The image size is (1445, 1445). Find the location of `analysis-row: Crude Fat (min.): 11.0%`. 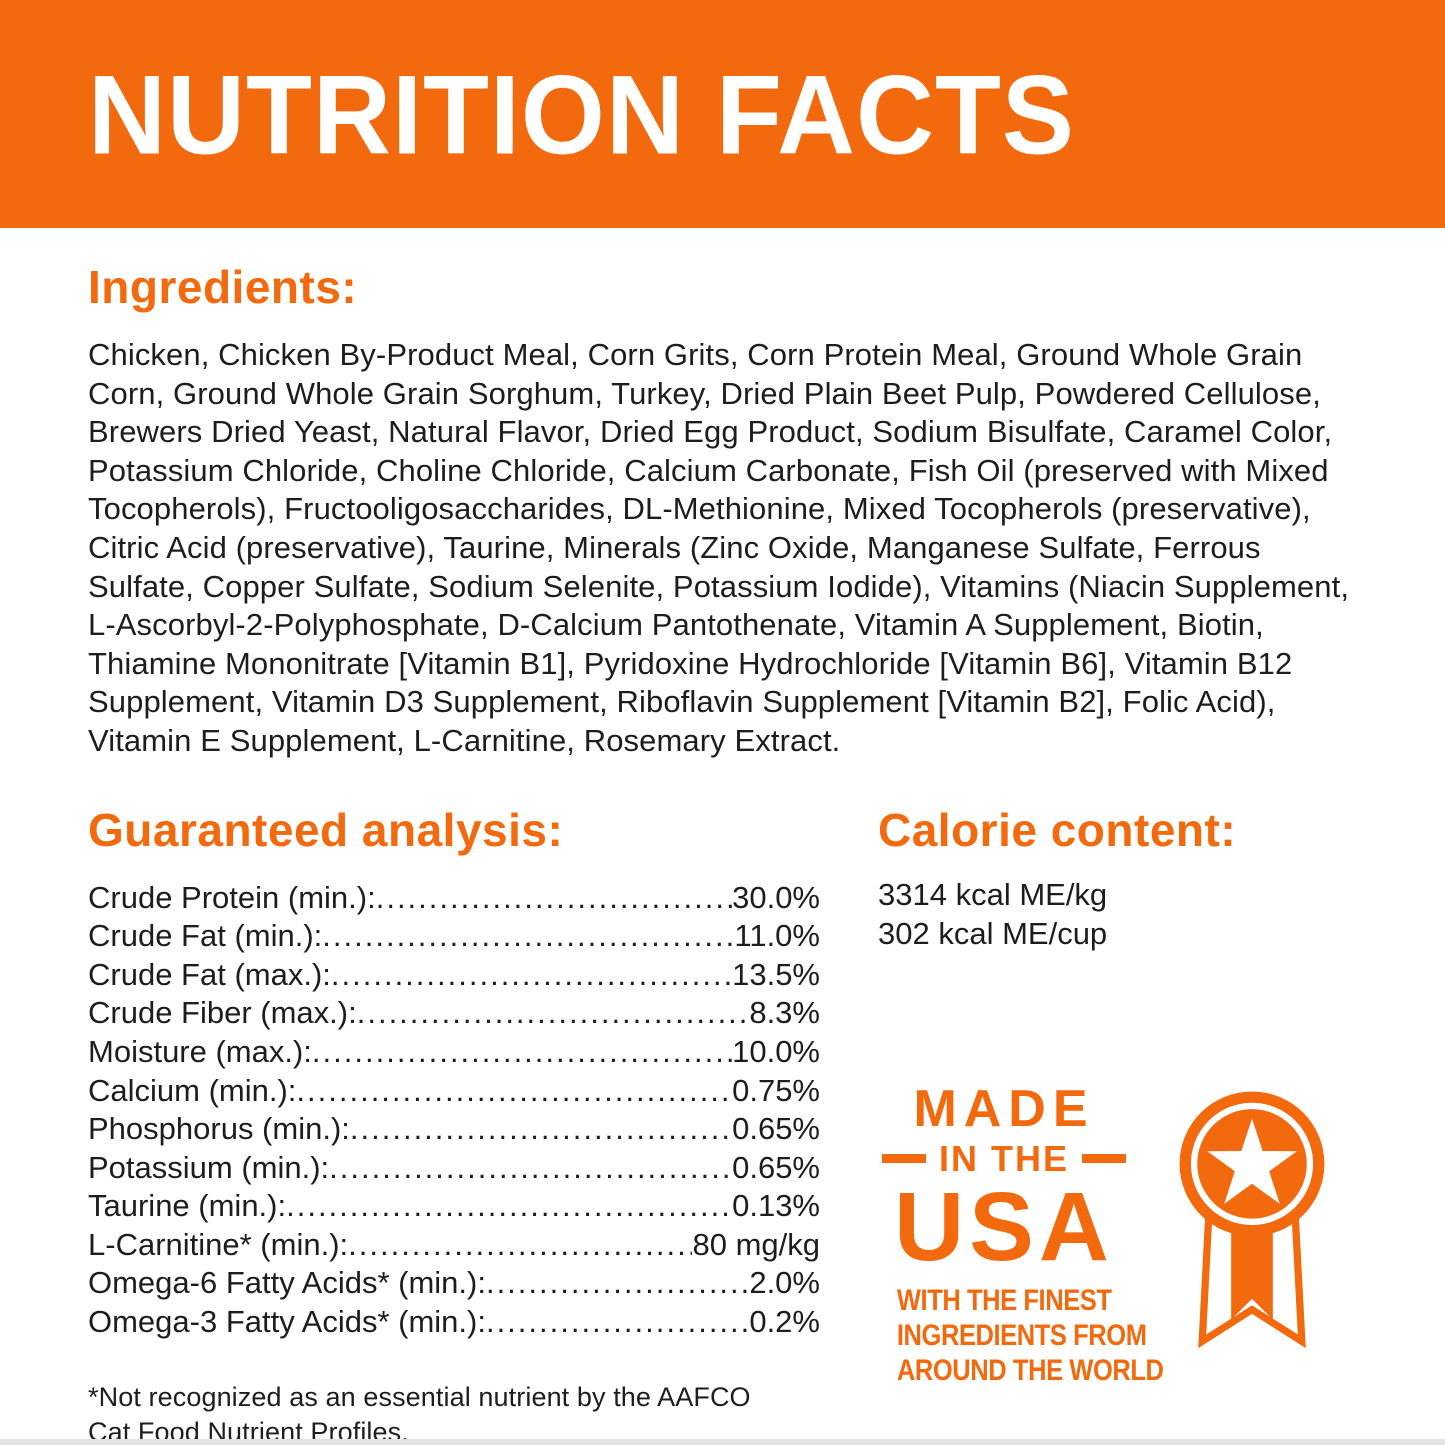

analysis-row: Crude Fat (min.): 11.0% is located at coordinates (454, 936).